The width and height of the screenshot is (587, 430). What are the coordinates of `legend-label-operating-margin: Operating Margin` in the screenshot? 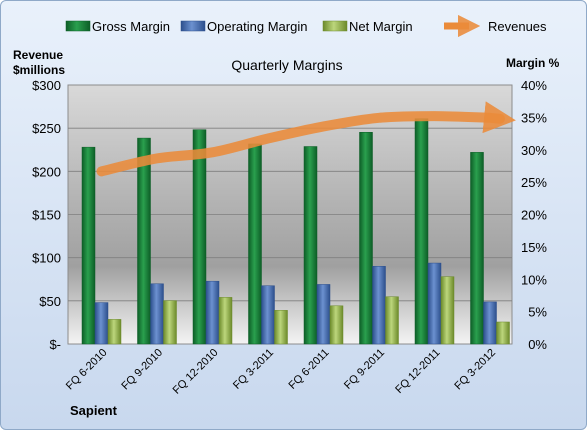 It's located at (257, 26).